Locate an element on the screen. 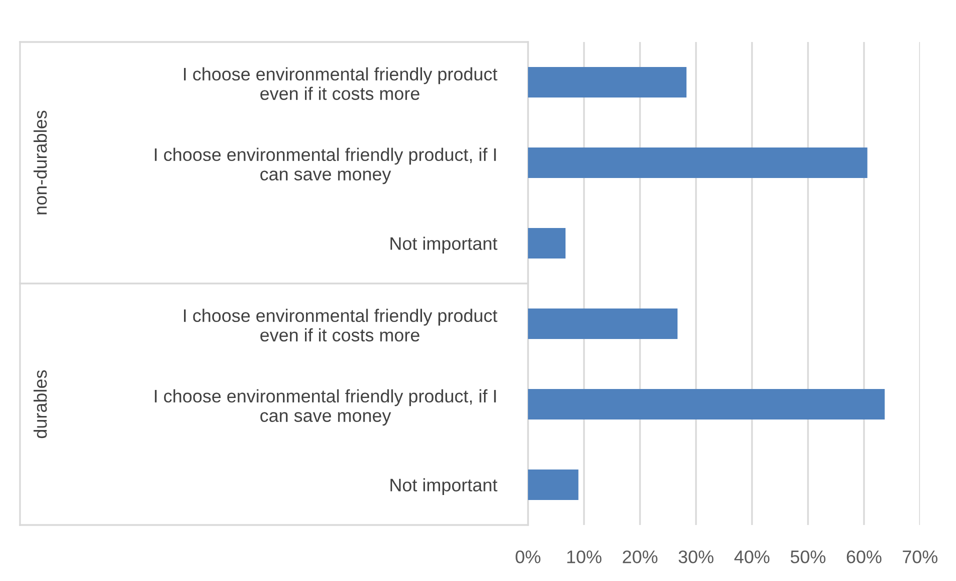 This screenshot has height=581, width=956. x-tick-label: 0% is located at coordinates (528, 557).